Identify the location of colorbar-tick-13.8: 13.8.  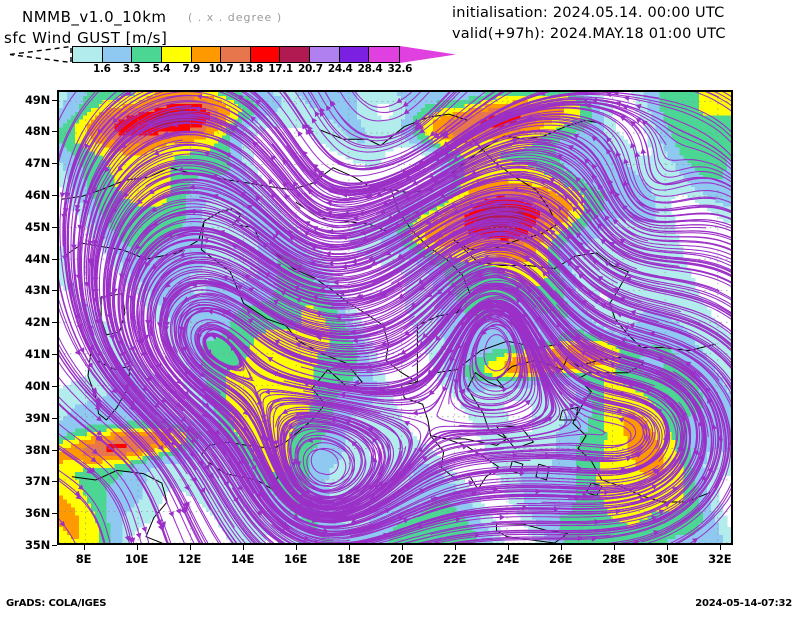
(251, 69).